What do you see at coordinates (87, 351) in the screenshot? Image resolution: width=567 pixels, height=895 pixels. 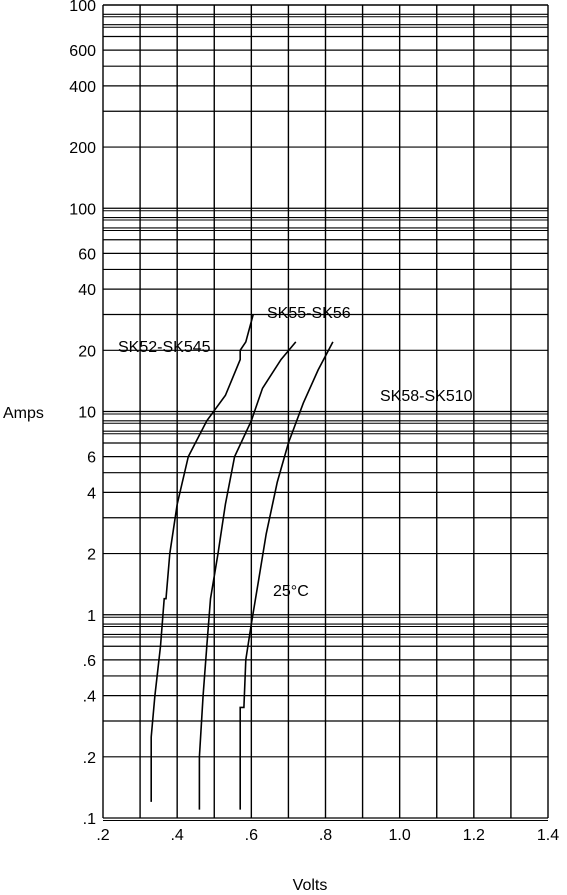 I see `y-tick-label: 20` at bounding box center [87, 351].